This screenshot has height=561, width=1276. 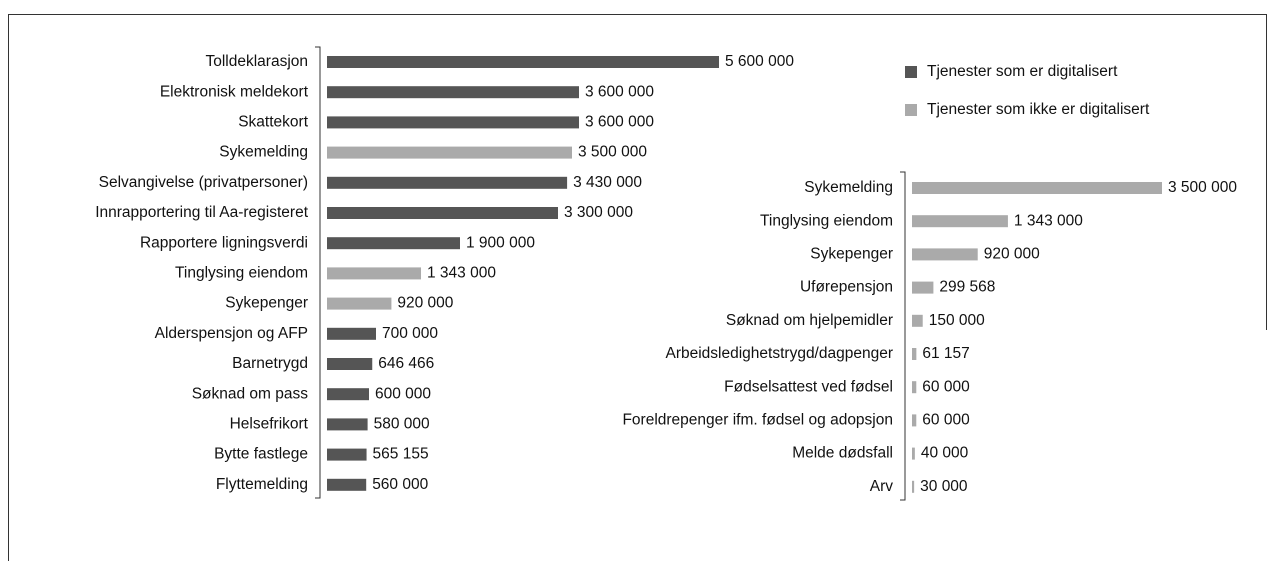 I want to click on value-label: 700 000, so click(x=410, y=333).